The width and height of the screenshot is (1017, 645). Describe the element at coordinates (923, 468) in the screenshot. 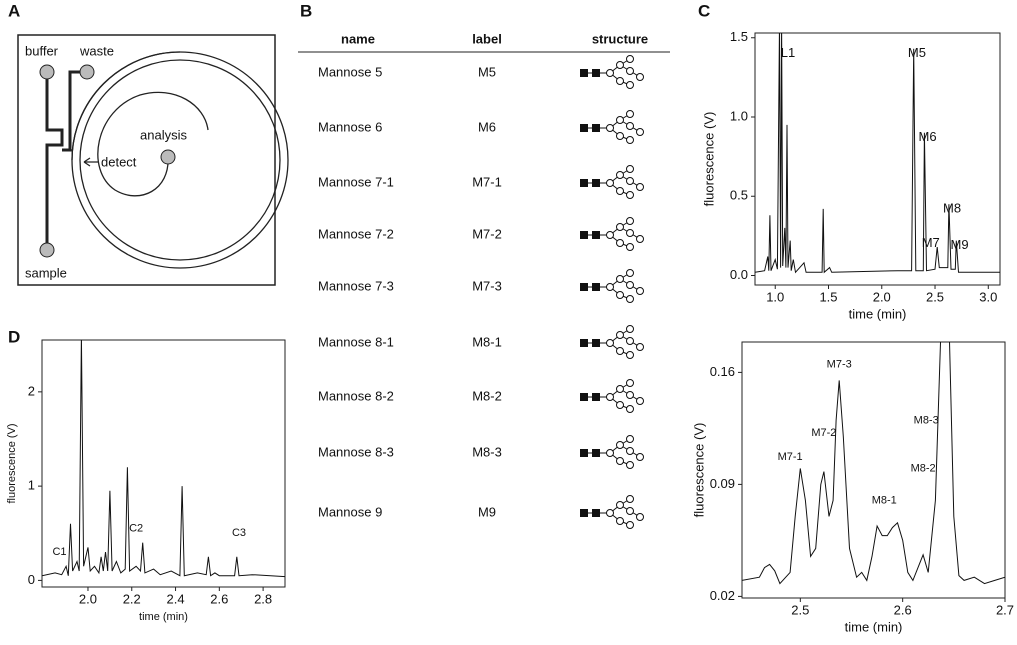

I see `peak-label: M8-2` at that location.